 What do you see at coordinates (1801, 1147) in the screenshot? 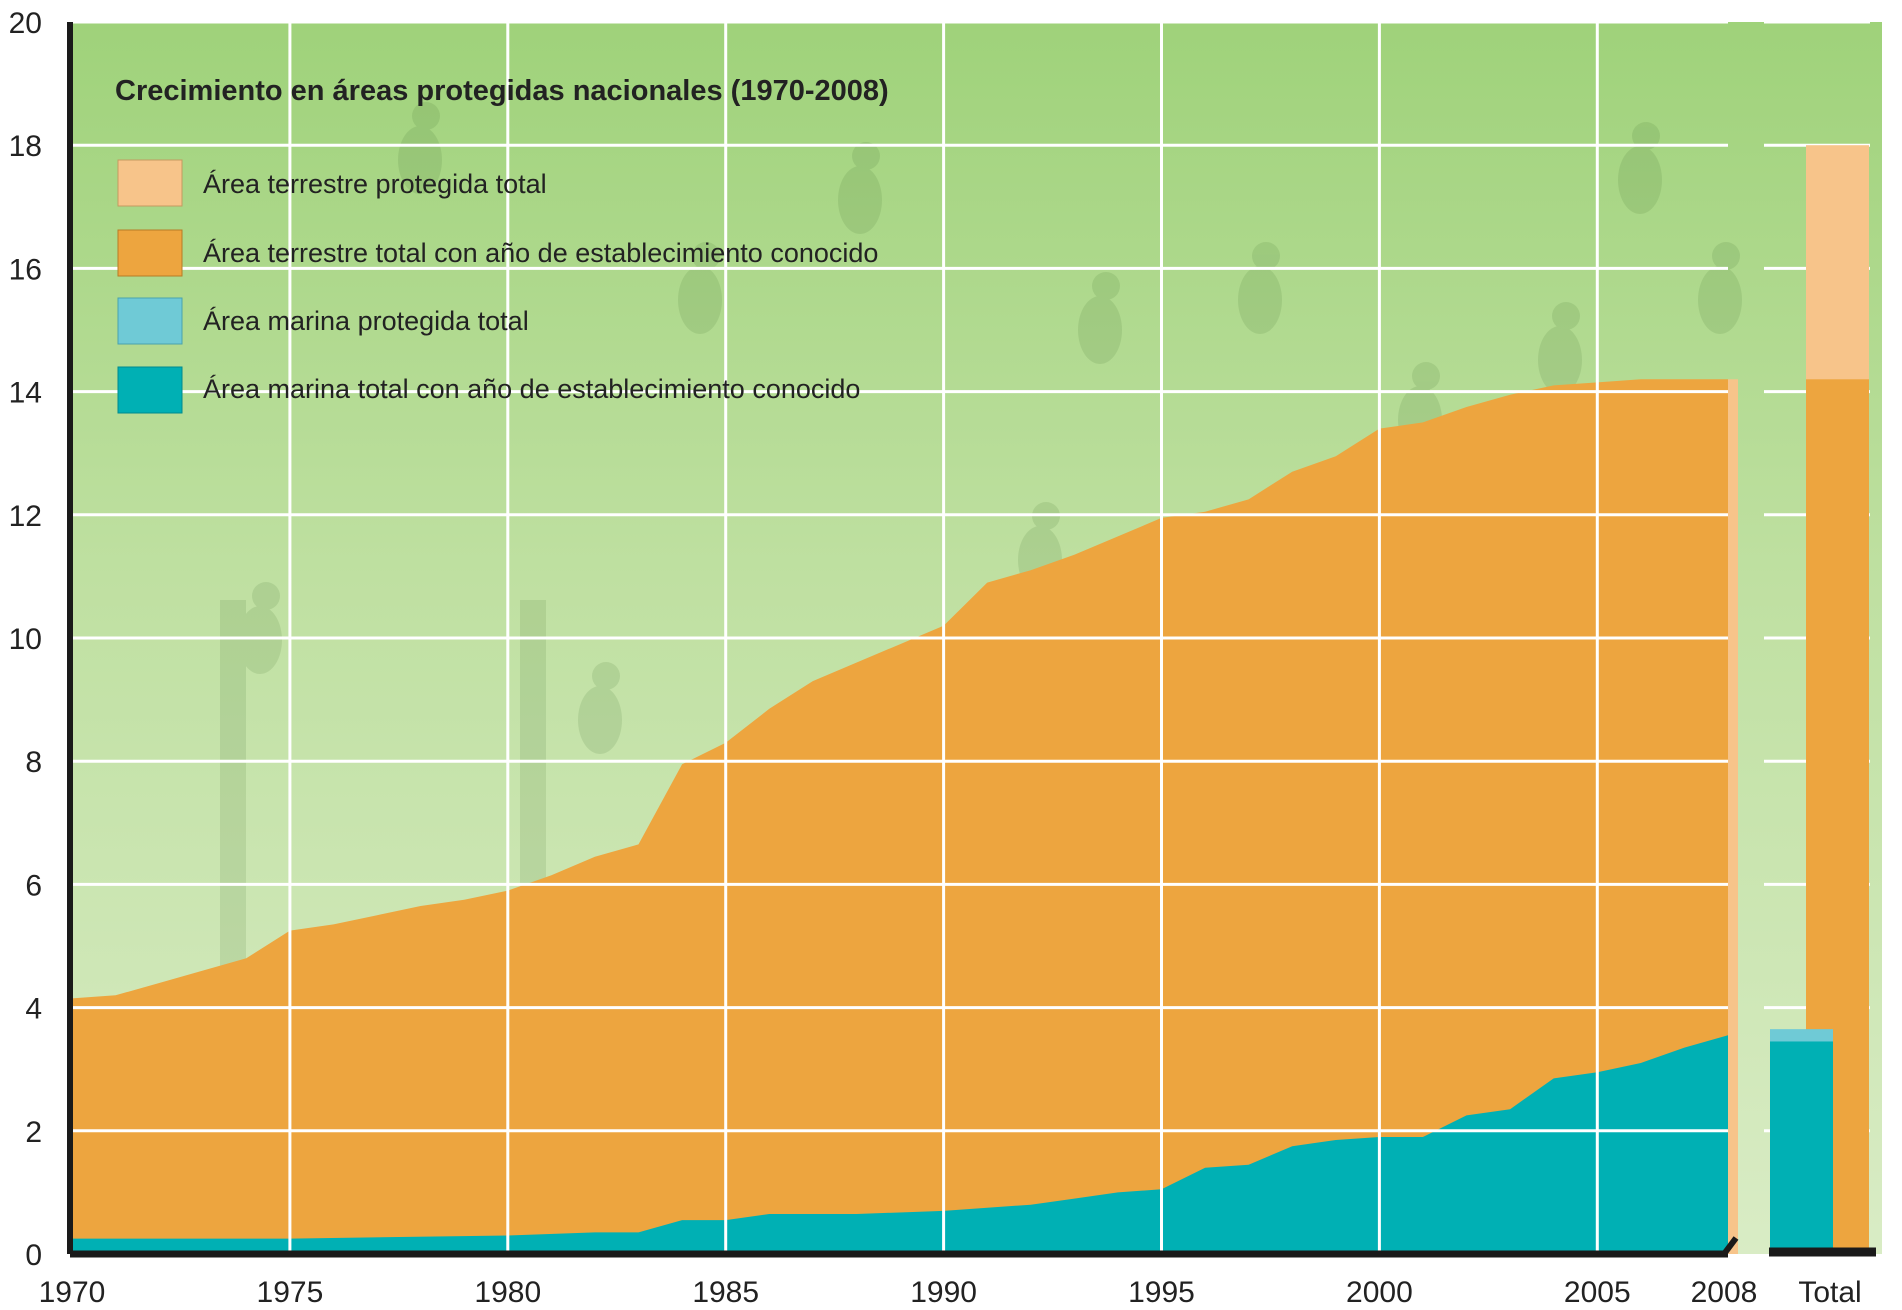
I see `total-bar-marina-conocido` at bounding box center [1801, 1147].